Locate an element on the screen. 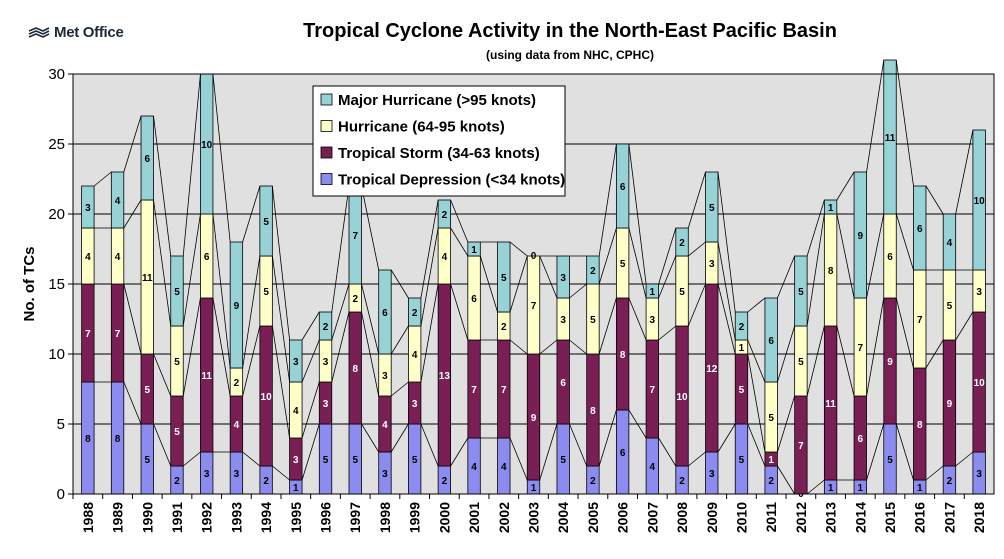 This screenshot has width=1004, height=559. x-tick-label: 2002 is located at coordinates (504, 517).